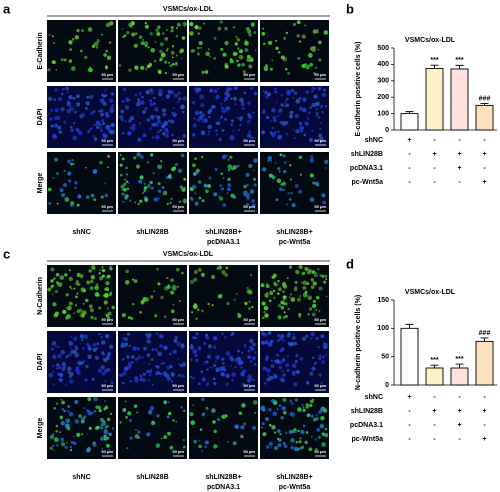 Image resolution: width=500 pixels, height=492 pixels. Describe the element at coordinates (374, 397) in the screenshot. I see `group-label: shNC` at that location.